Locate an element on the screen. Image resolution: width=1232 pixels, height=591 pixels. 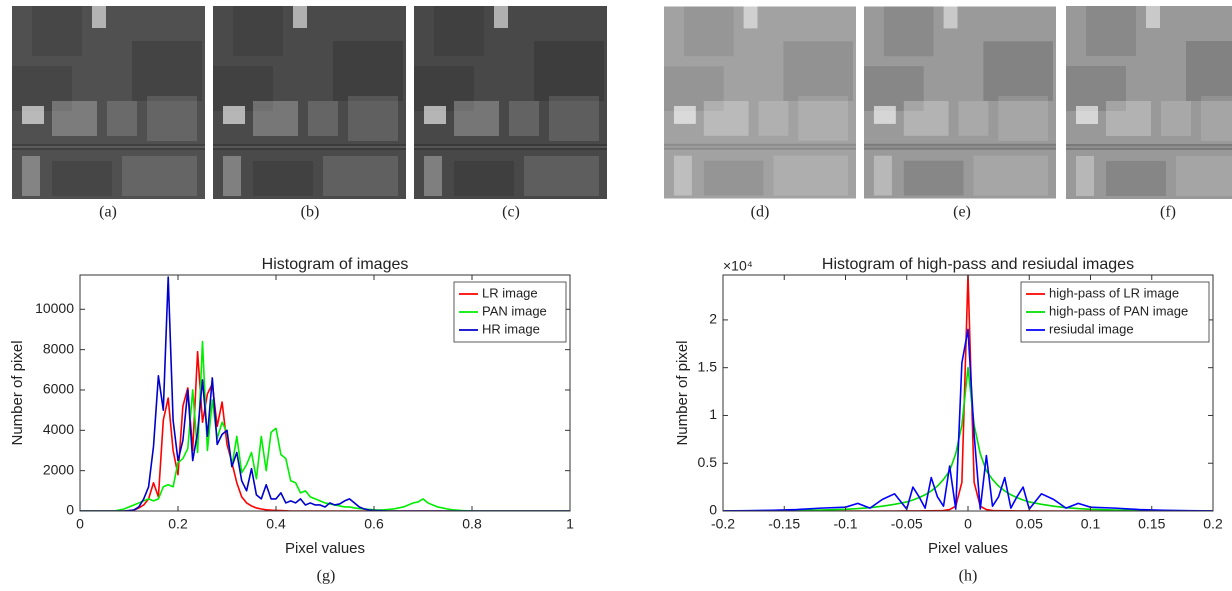
y-tick-label: 1 is located at coordinates (713, 414).